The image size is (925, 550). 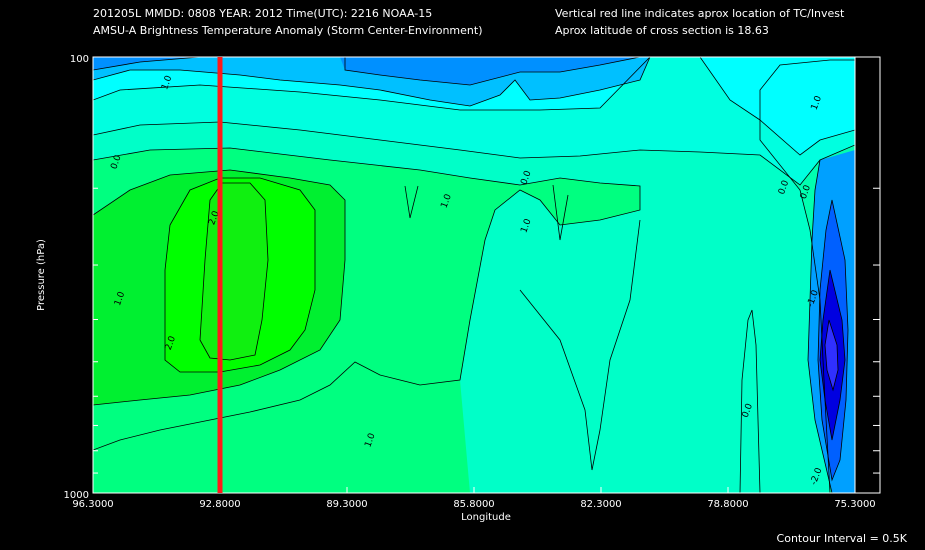 I want to click on x-tick-label: 92.8000, so click(x=219, y=504).